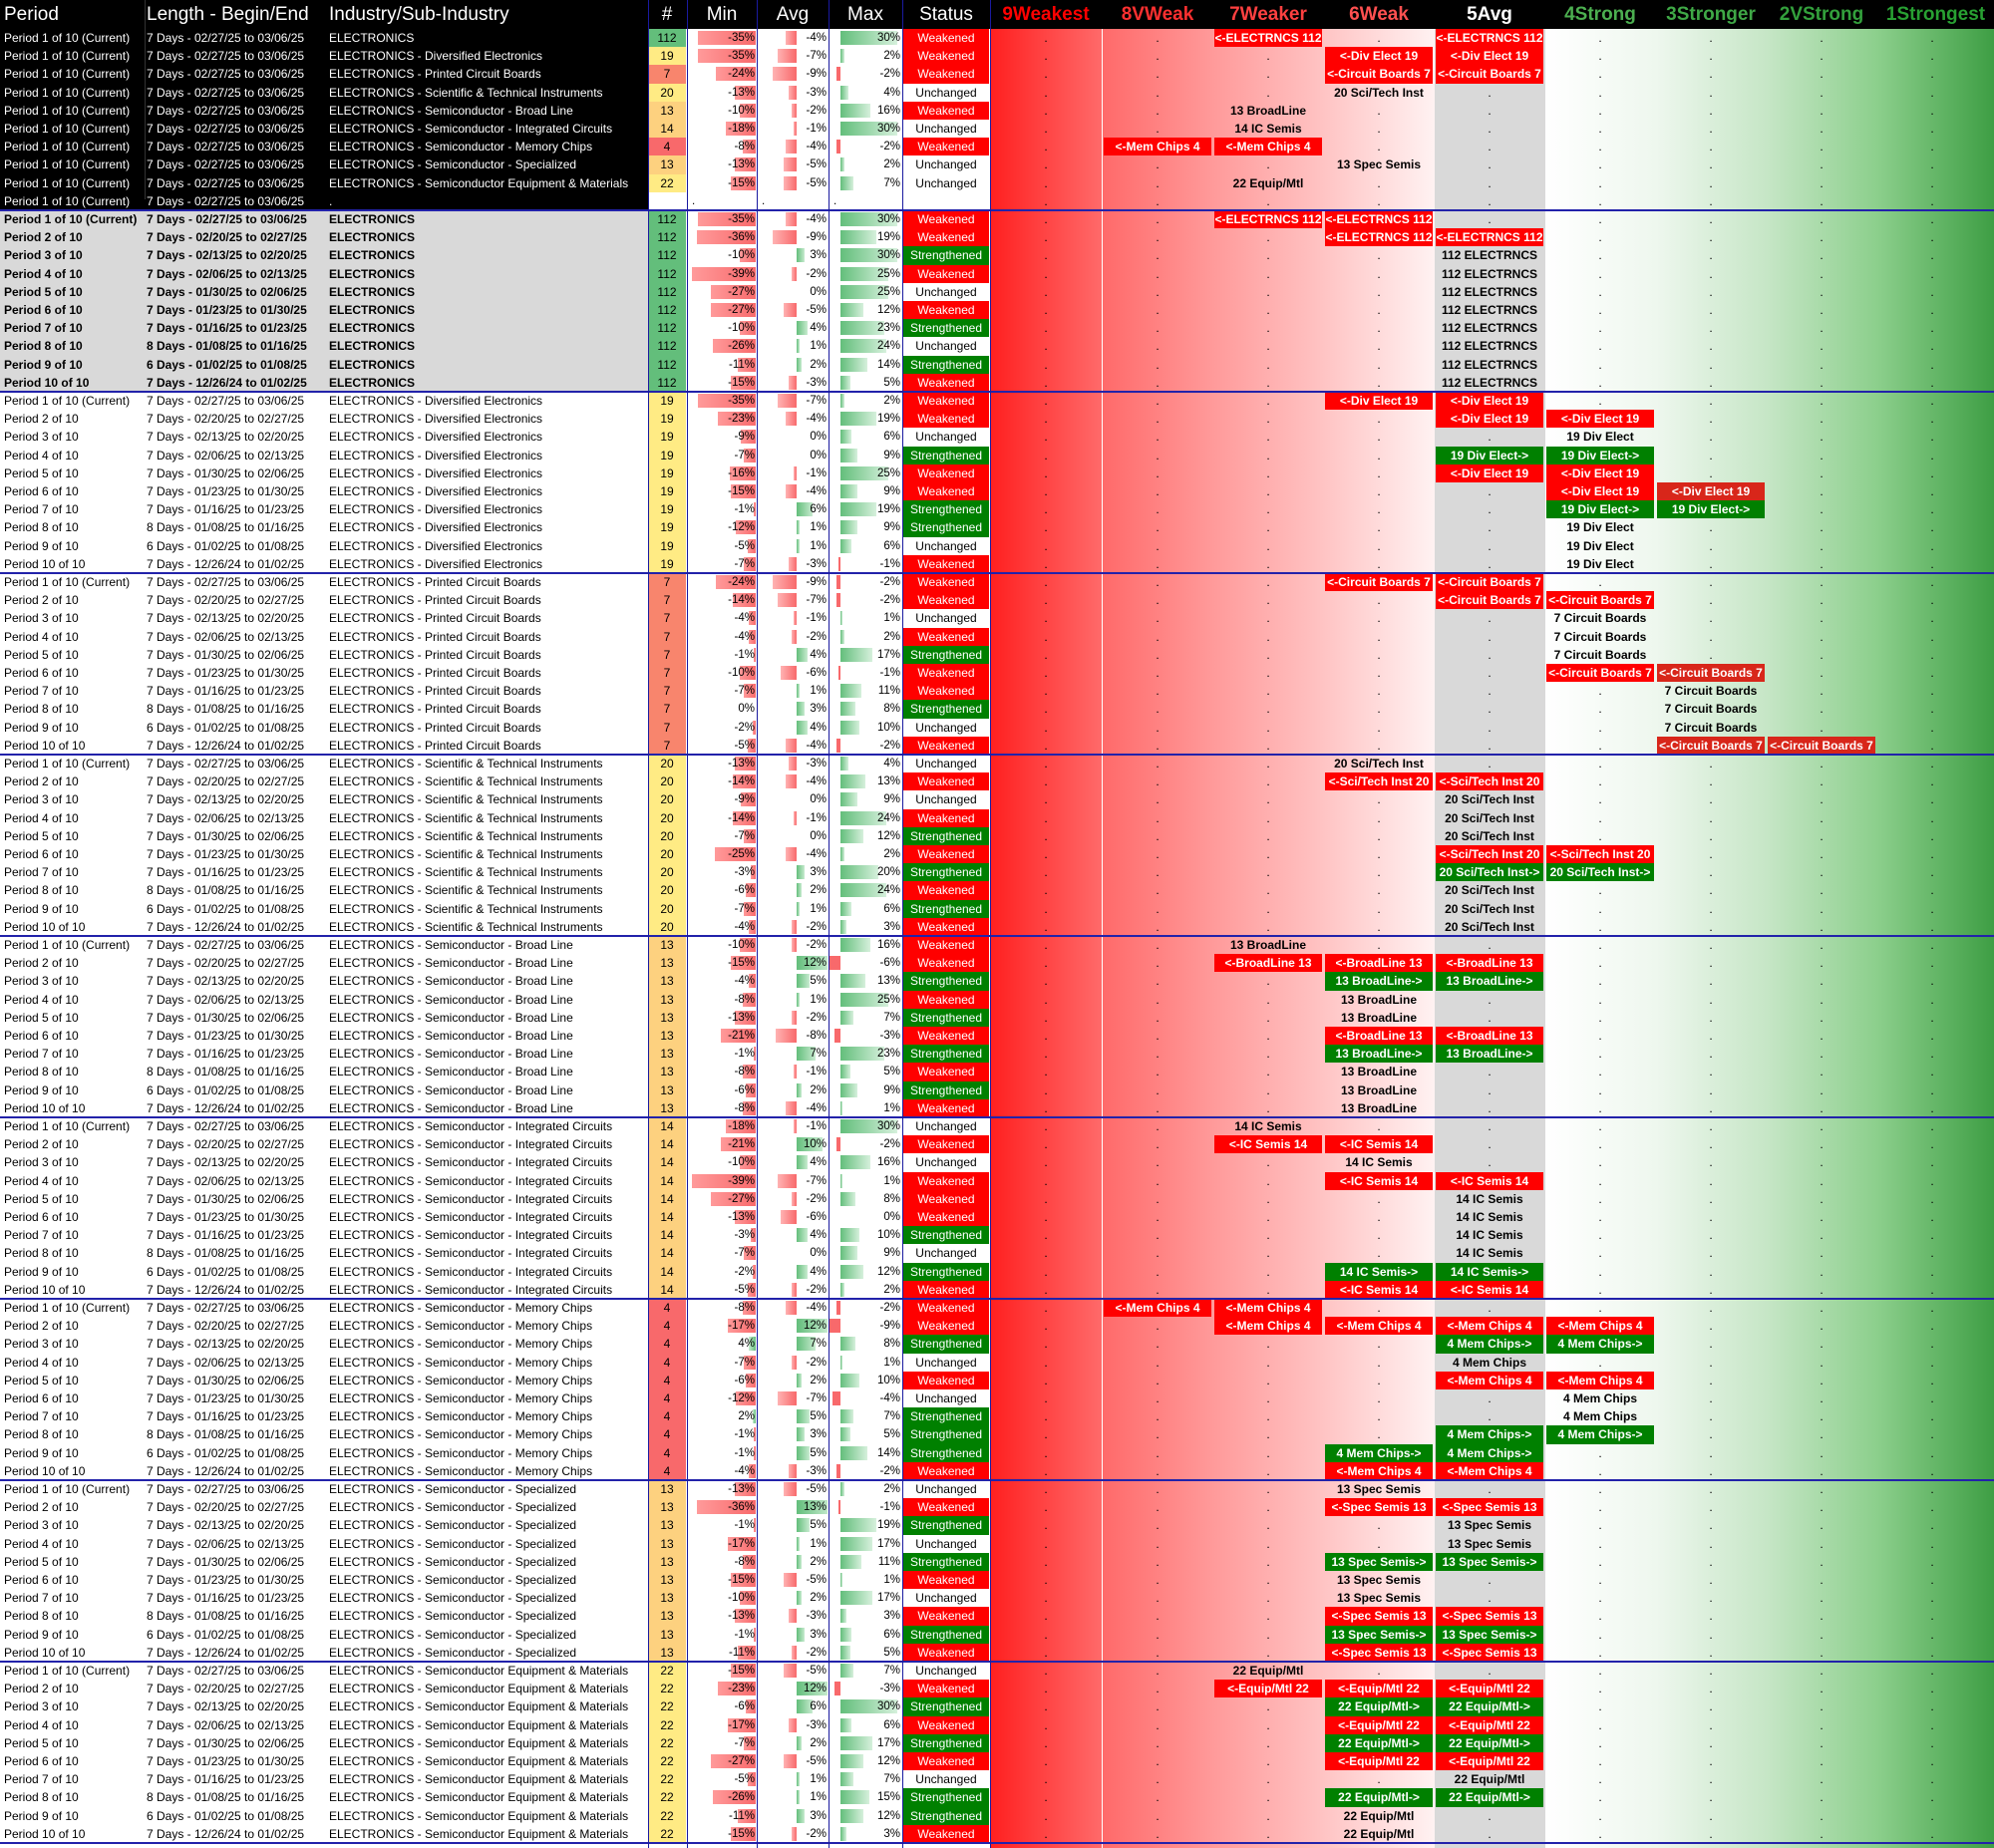 The width and height of the screenshot is (1994, 1848). Describe the element at coordinates (865, 818) in the screenshot. I see `max-cell: 24%` at that location.